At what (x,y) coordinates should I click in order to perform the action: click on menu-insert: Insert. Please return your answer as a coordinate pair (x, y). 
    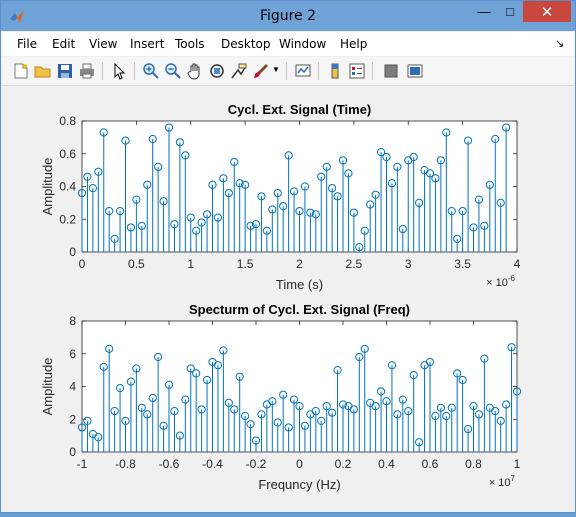
    Looking at the image, I should click on (147, 44).